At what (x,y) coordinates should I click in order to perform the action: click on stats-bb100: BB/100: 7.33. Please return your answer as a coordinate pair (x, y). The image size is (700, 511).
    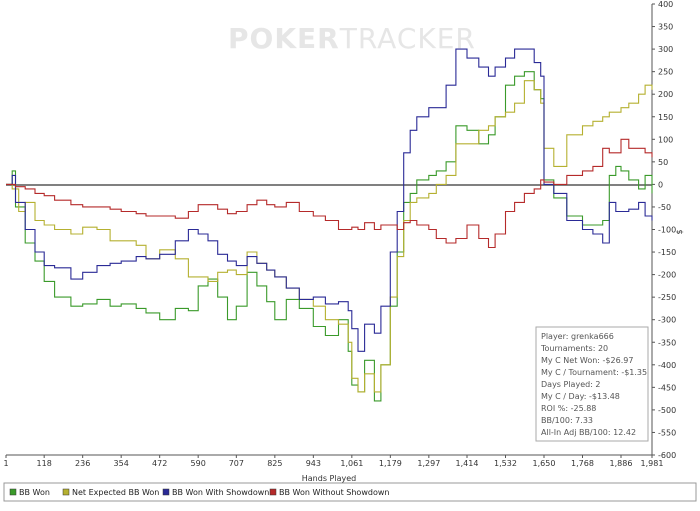
    Looking at the image, I should click on (567, 420).